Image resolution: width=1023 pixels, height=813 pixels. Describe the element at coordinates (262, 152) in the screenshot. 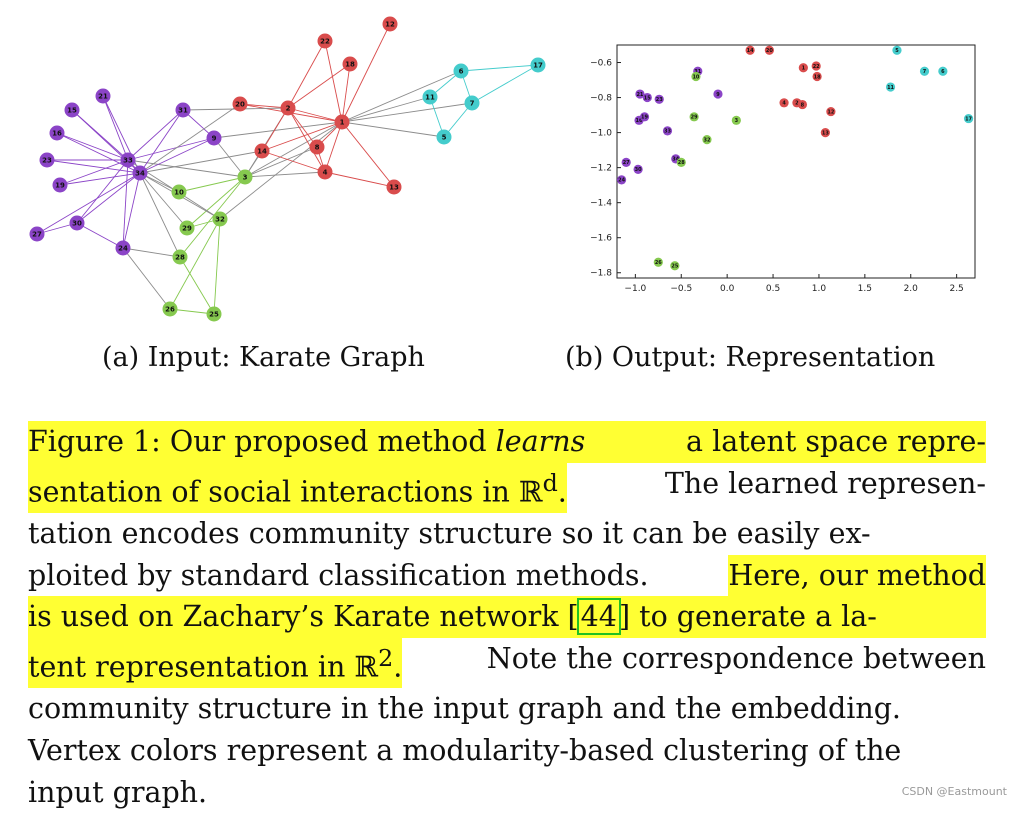

I see `graph-node-label: 14` at that location.